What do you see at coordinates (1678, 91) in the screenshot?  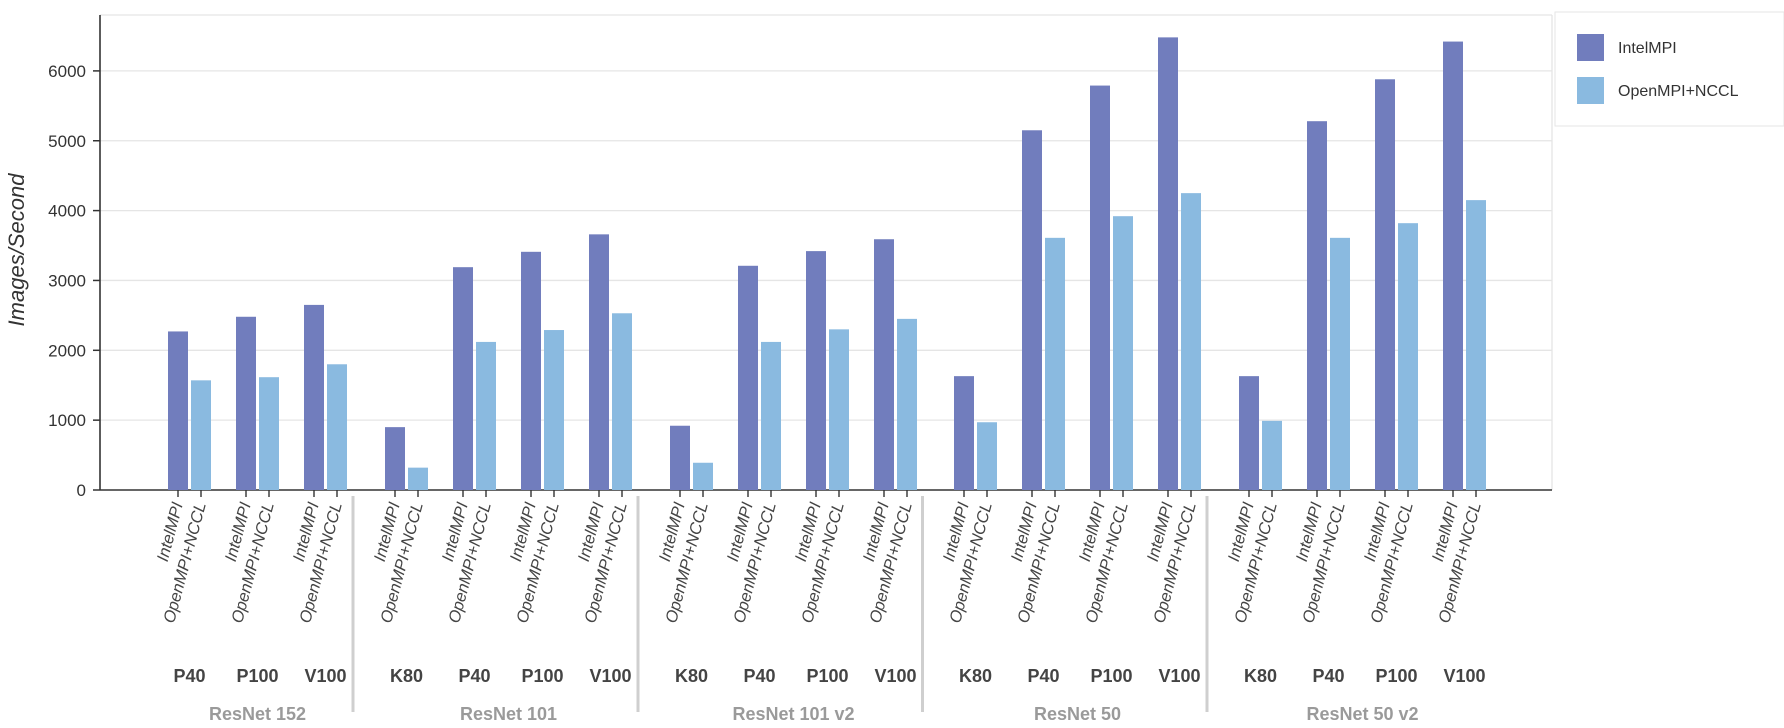 I see `legend-label: OpenMPI+NCCL` at bounding box center [1678, 91].